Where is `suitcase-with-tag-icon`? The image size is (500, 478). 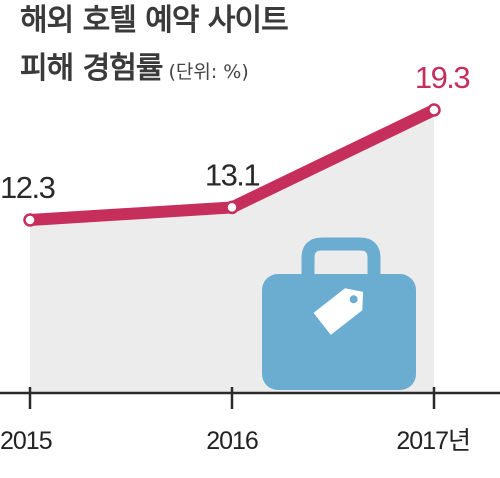
suitcase-with-tag-icon is located at coordinates (339, 313).